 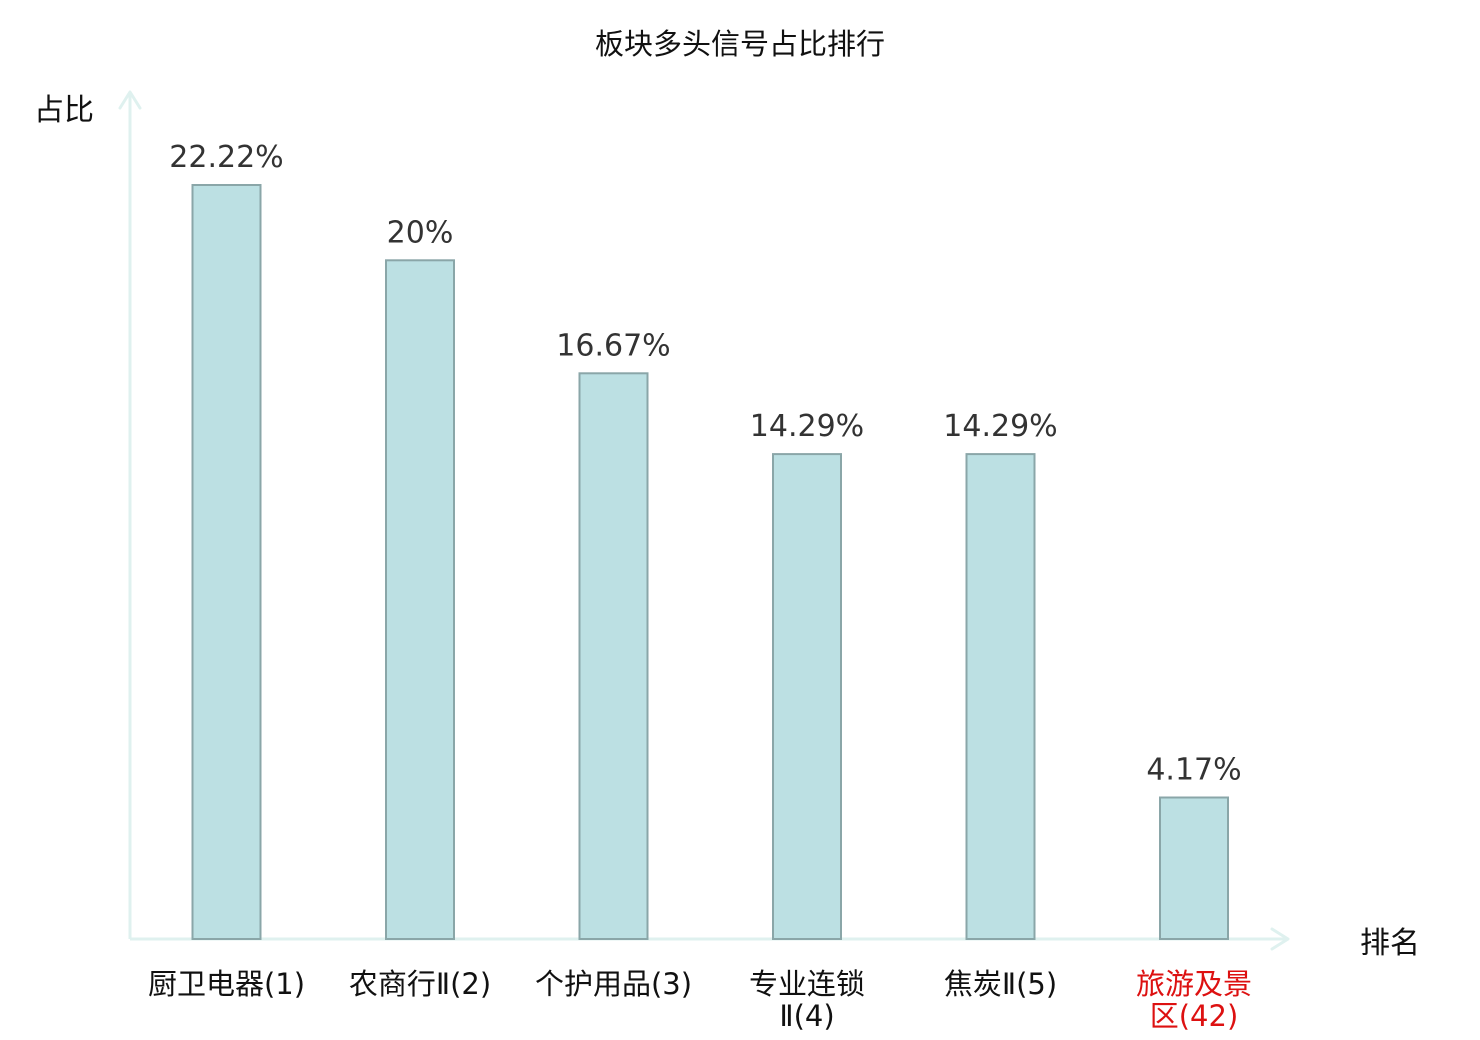 I want to click on y-axis-label: 占比, so click(x=64, y=110).